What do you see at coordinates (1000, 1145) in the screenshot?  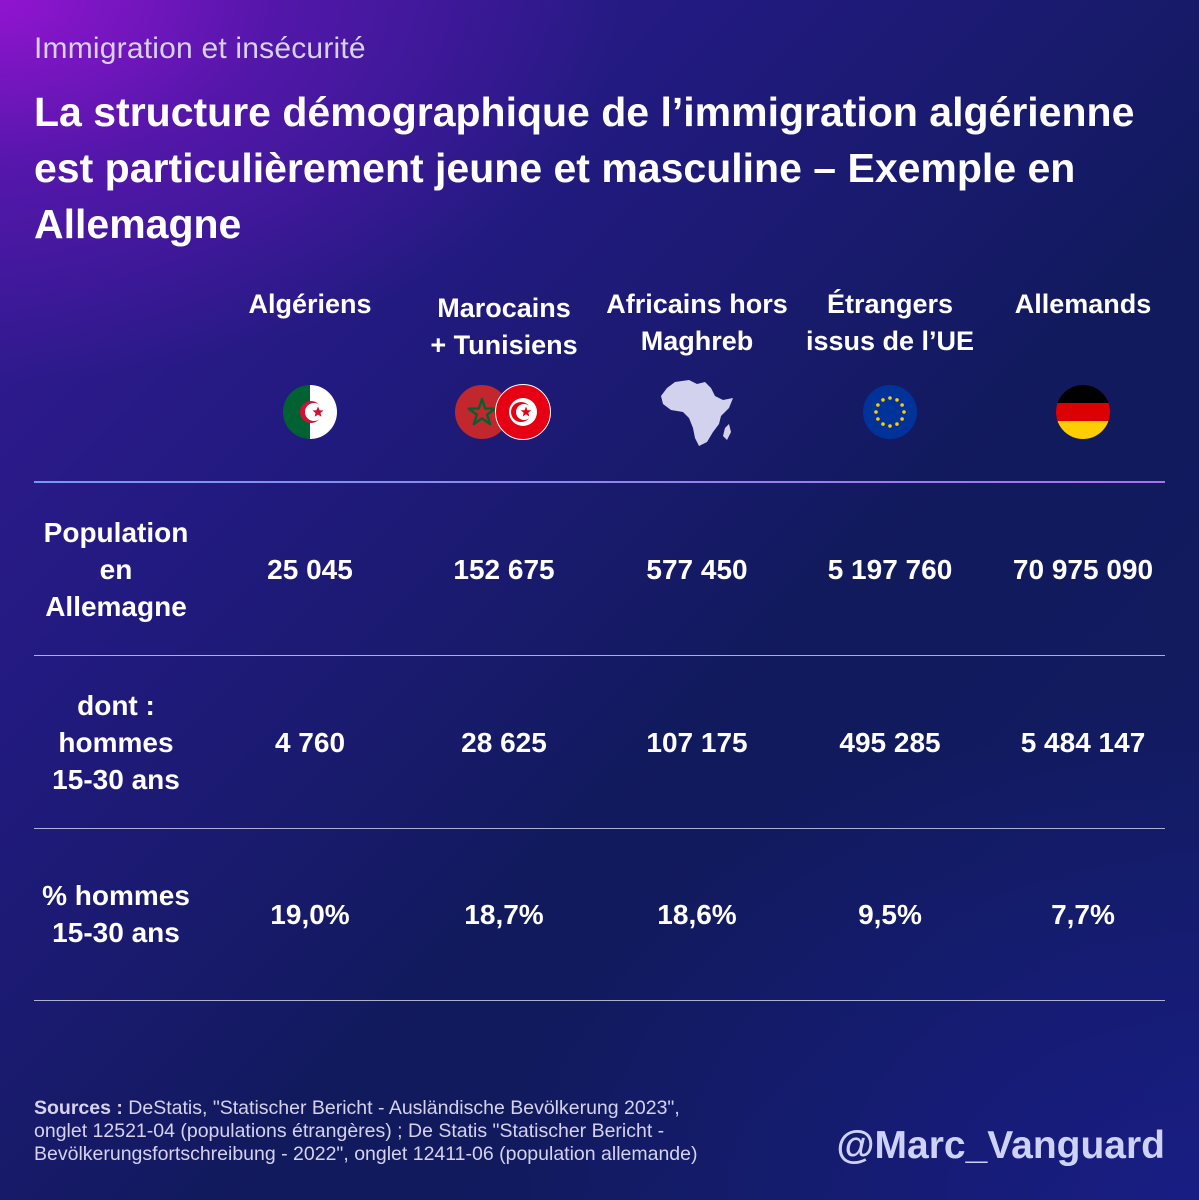 I see `author-handle: @Marc_Vanguard` at bounding box center [1000, 1145].